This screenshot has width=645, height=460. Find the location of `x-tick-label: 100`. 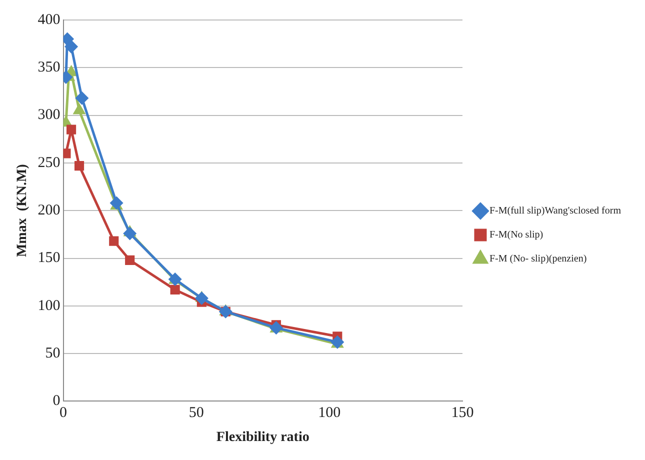

x-tick-label: 100 is located at coordinates (329, 413).